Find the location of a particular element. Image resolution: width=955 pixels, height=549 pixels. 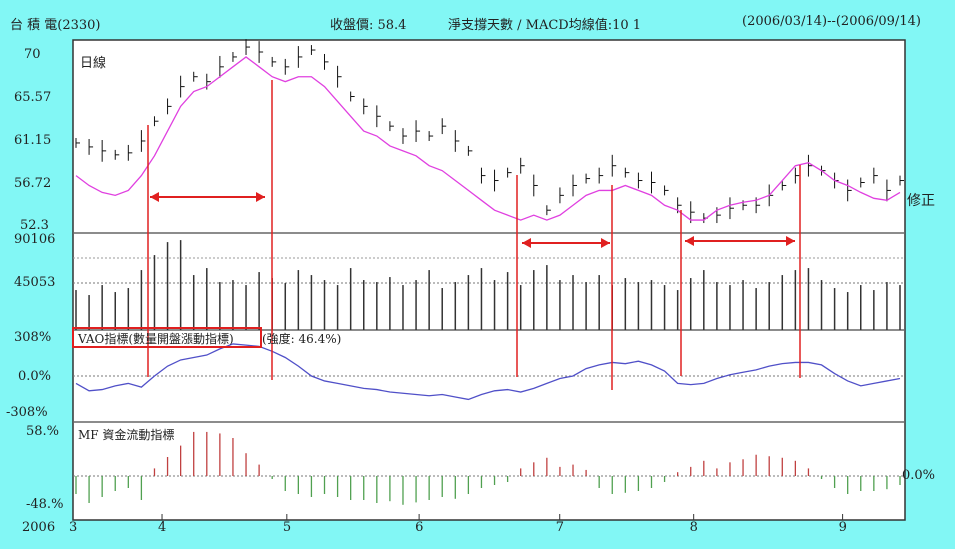

correction-label: 修正 is located at coordinates (921, 201).